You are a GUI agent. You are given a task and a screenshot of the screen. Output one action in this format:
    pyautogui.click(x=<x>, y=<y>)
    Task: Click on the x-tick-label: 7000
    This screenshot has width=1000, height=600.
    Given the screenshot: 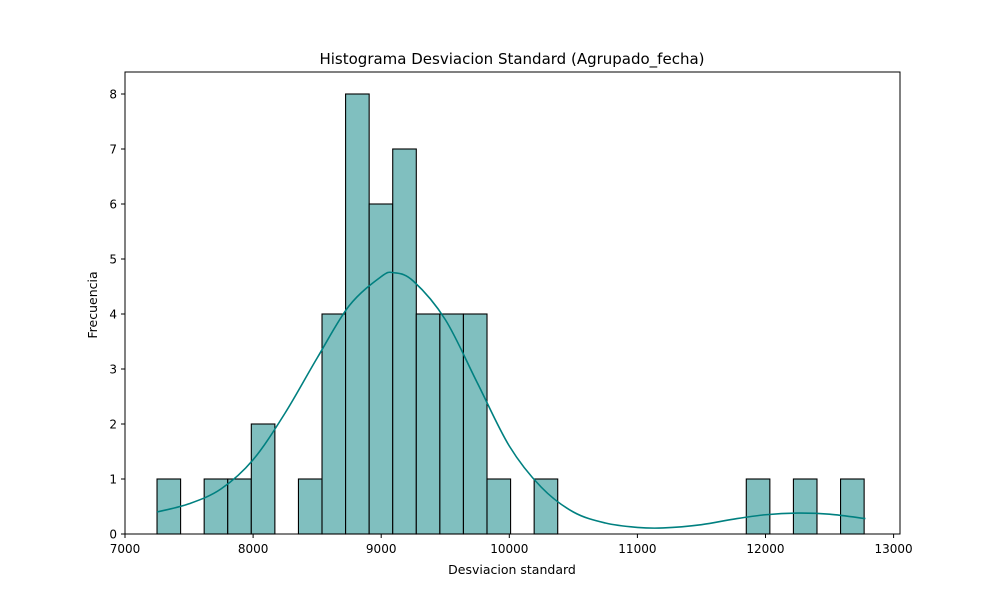 What is the action you would take?
    pyautogui.click(x=125, y=549)
    